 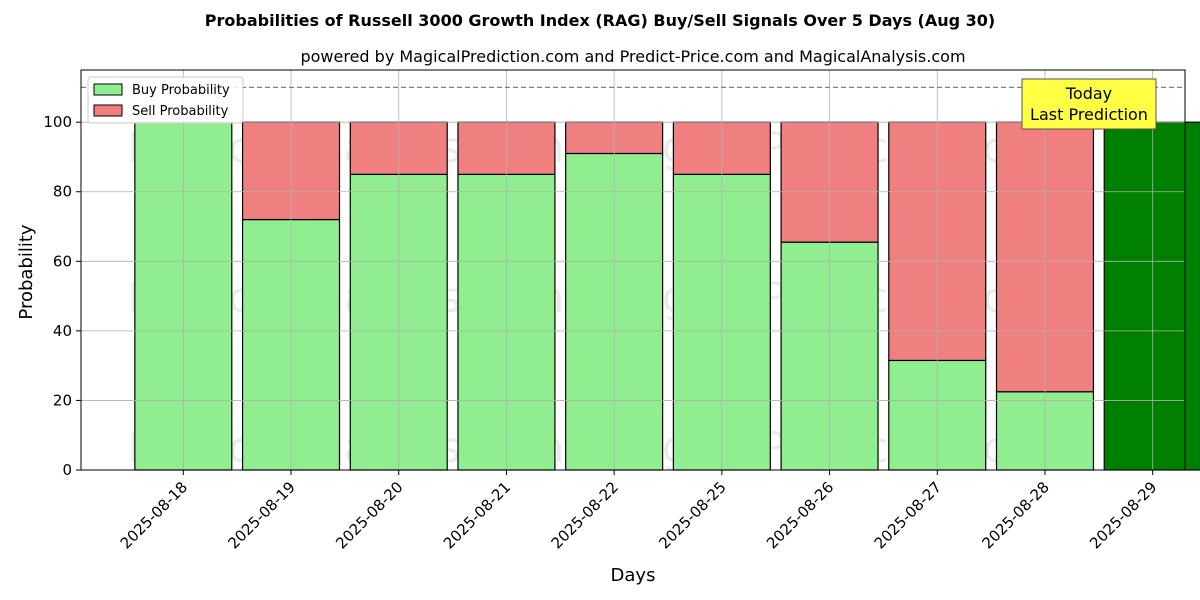 I want to click on x-tick-label: 2025-08-21, so click(x=477, y=515).